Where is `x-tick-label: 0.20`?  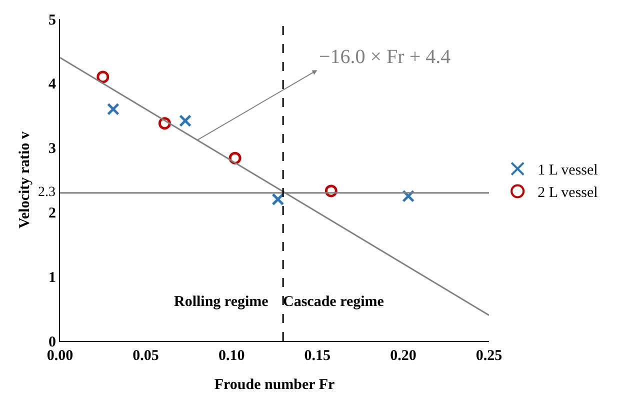
x-tick-label: 0.20 is located at coordinates (403, 356).